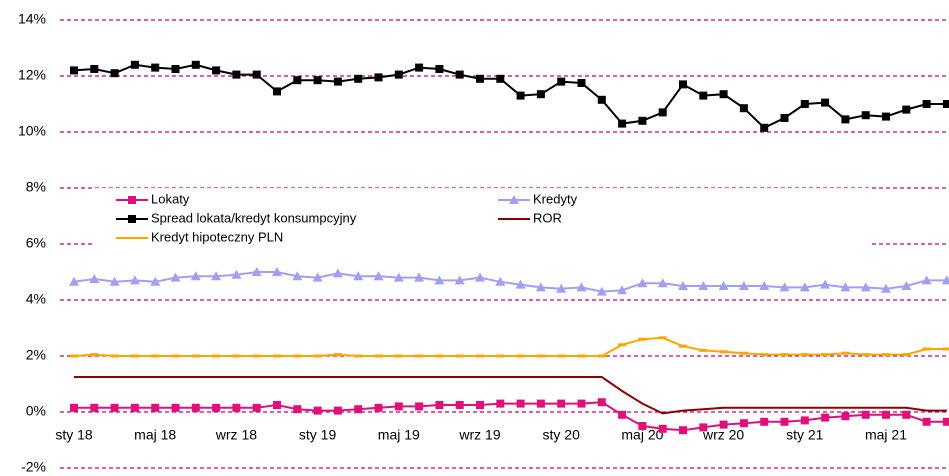 The width and height of the screenshot is (949, 476). What do you see at coordinates (33, 467) in the screenshot?
I see `y-tick-label: -2%` at bounding box center [33, 467].